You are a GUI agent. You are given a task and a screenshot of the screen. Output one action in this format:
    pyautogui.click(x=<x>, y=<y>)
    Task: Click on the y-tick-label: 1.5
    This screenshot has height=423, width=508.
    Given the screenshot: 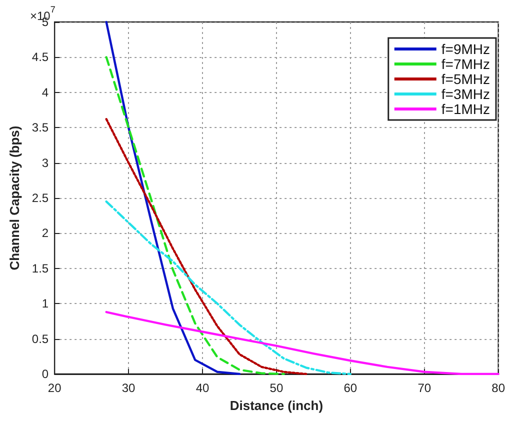 What is the action you would take?
    pyautogui.click(x=40, y=268)
    